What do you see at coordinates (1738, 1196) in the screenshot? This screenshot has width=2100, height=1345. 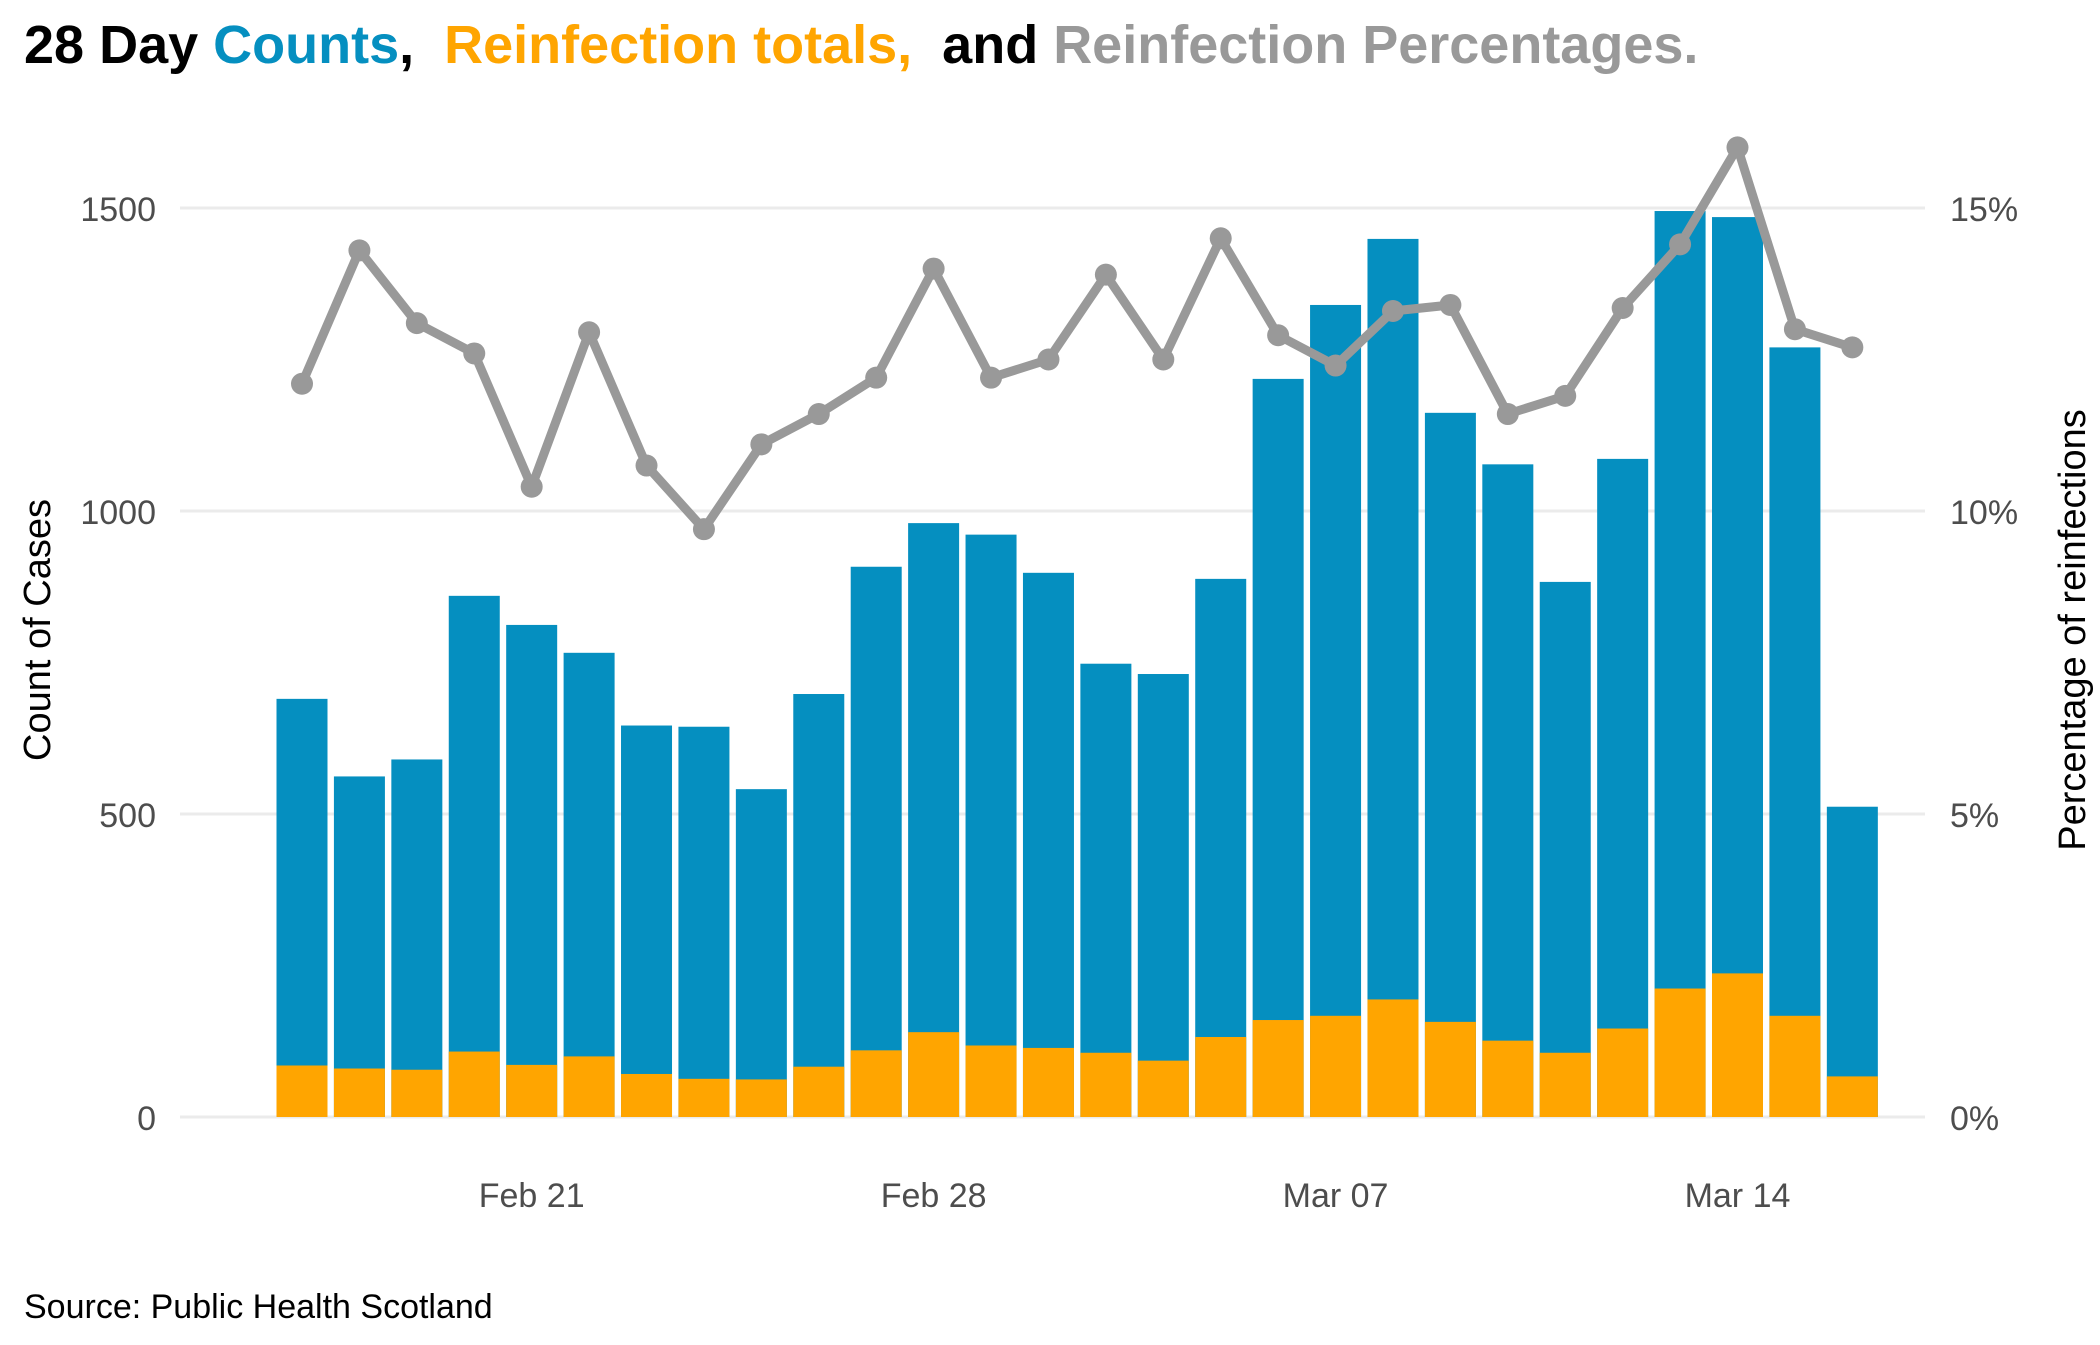 I see `x-tick-label: Mar 14` at bounding box center [1738, 1196].